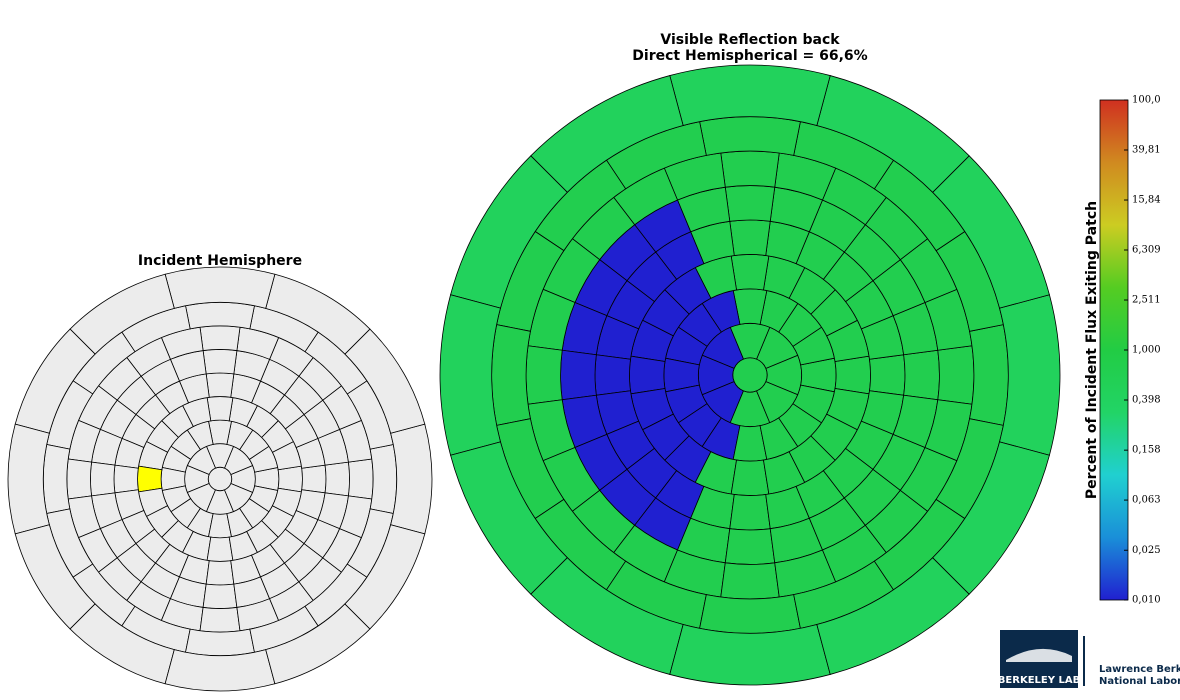 Image resolution: width=1180 pixels, height=700 pixels. What do you see at coordinates (220, 261) in the screenshot?
I see `left-title: Incident Hemisphere` at bounding box center [220, 261].